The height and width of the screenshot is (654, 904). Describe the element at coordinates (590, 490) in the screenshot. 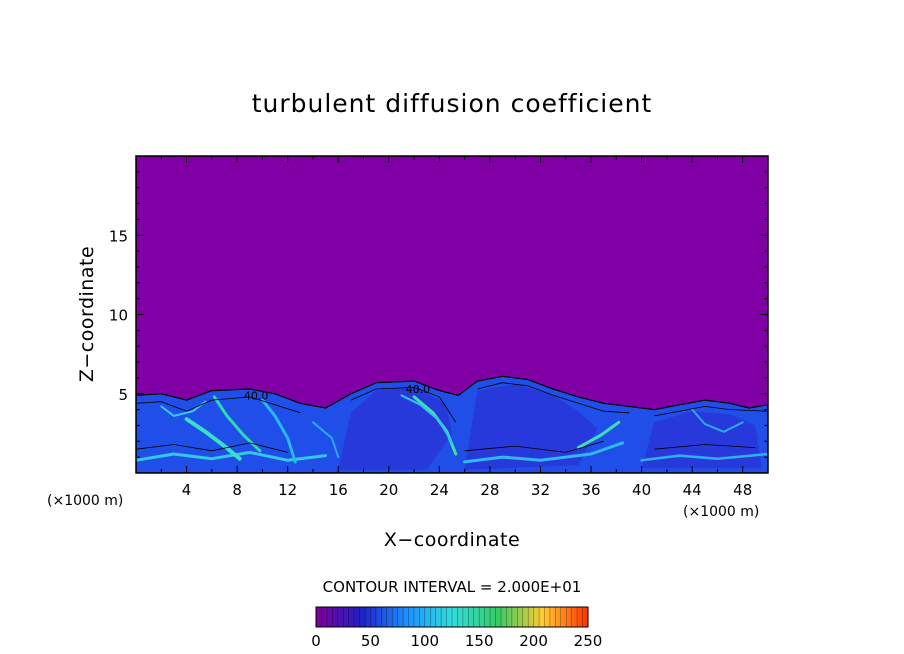

I see `x-tick-label: 36` at that location.